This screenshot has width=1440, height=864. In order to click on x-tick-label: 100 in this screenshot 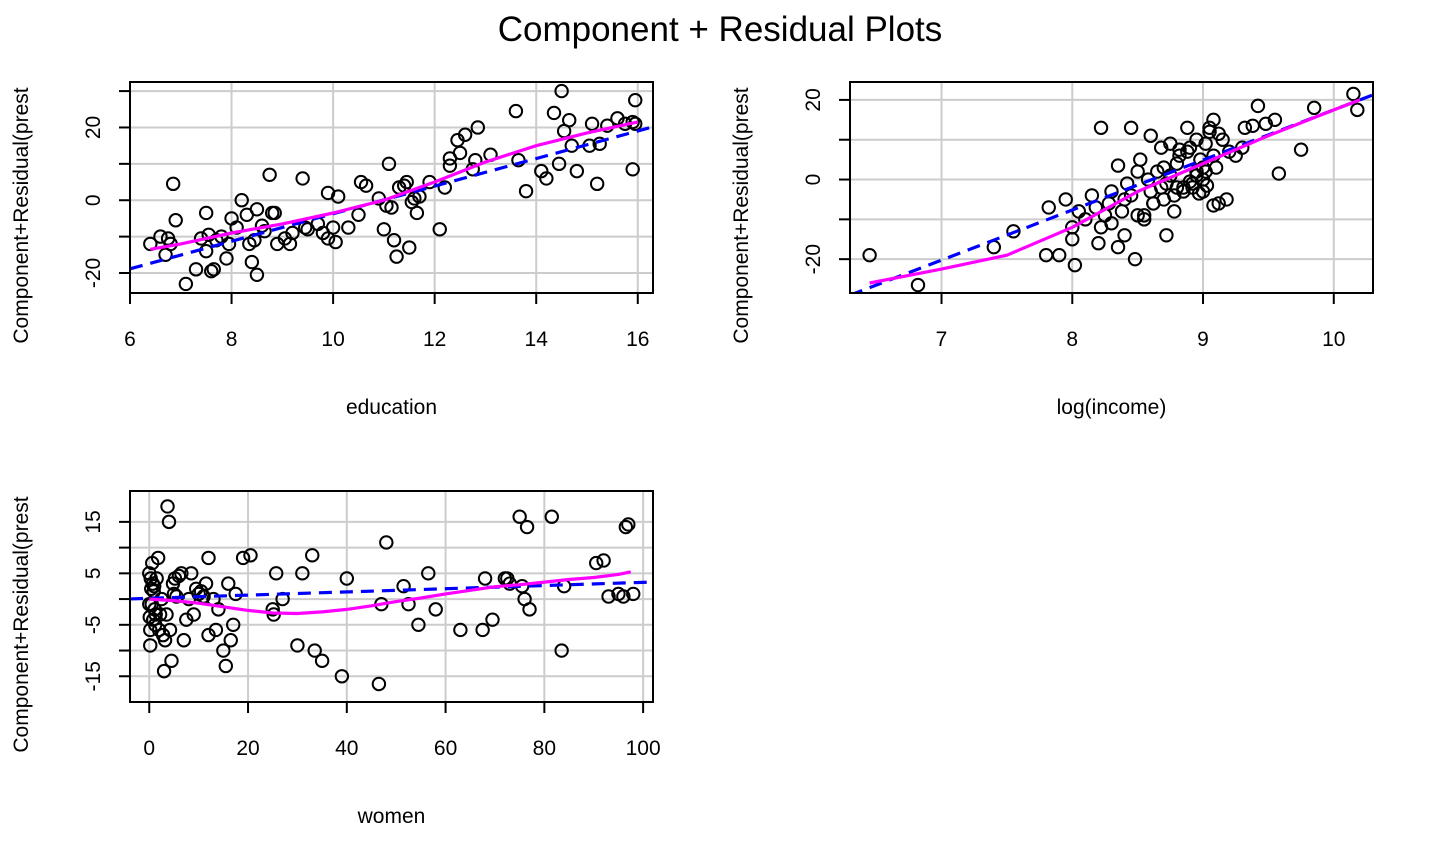, I will do `click(643, 748)`.